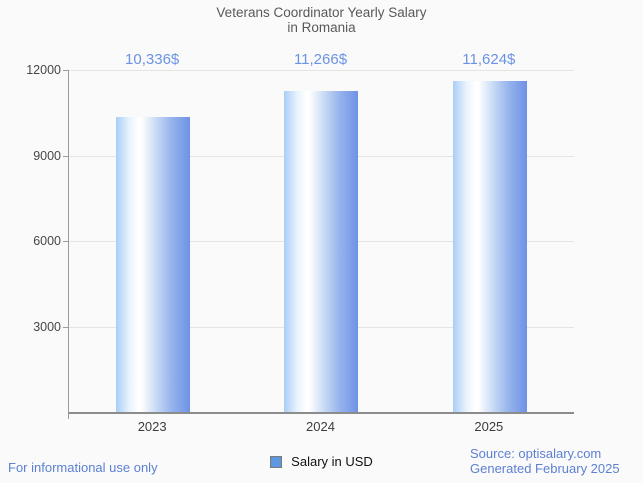 The image size is (643, 483). What do you see at coordinates (47, 326) in the screenshot?
I see `y-axis-label-3000: 3000` at bounding box center [47, 326].